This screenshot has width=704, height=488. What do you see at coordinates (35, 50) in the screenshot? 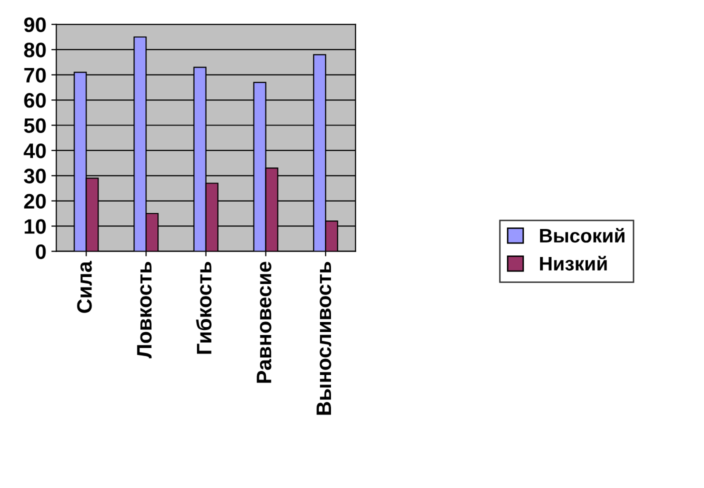
I see `y-tick-label: 80` at bounding box center [35, 50].